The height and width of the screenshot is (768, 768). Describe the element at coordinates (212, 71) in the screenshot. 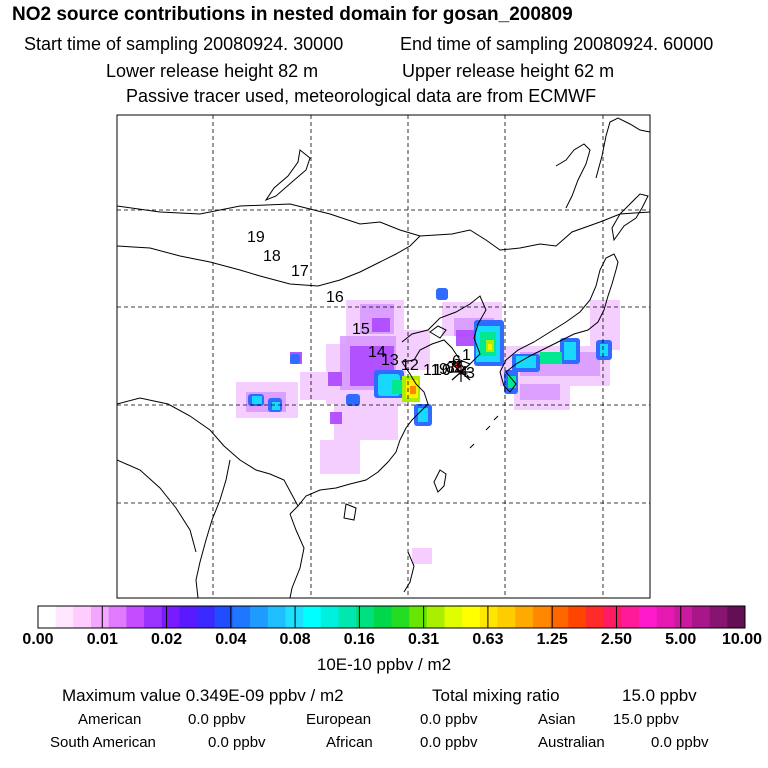

I see `lower-release-text: Lower release height 82 m` at that location.